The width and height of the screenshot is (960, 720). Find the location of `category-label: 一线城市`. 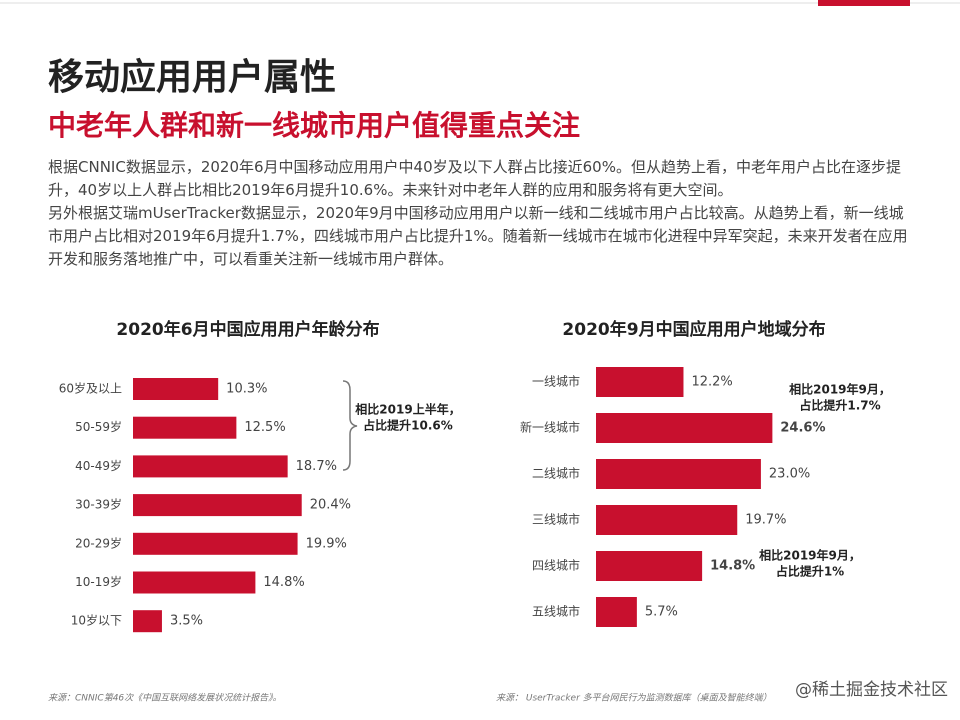

category-label: 一线城市 is located at coordinates (556, 381).